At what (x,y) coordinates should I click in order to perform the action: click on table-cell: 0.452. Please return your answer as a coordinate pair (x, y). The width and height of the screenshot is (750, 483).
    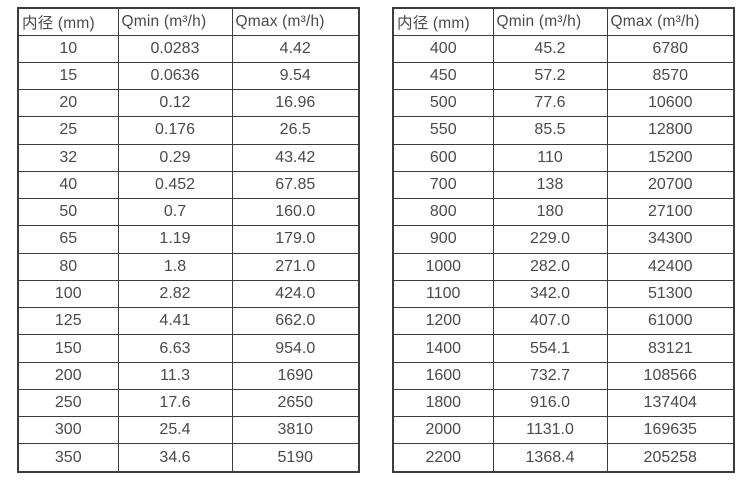
    Looking at the image, I should click on (175, 185).